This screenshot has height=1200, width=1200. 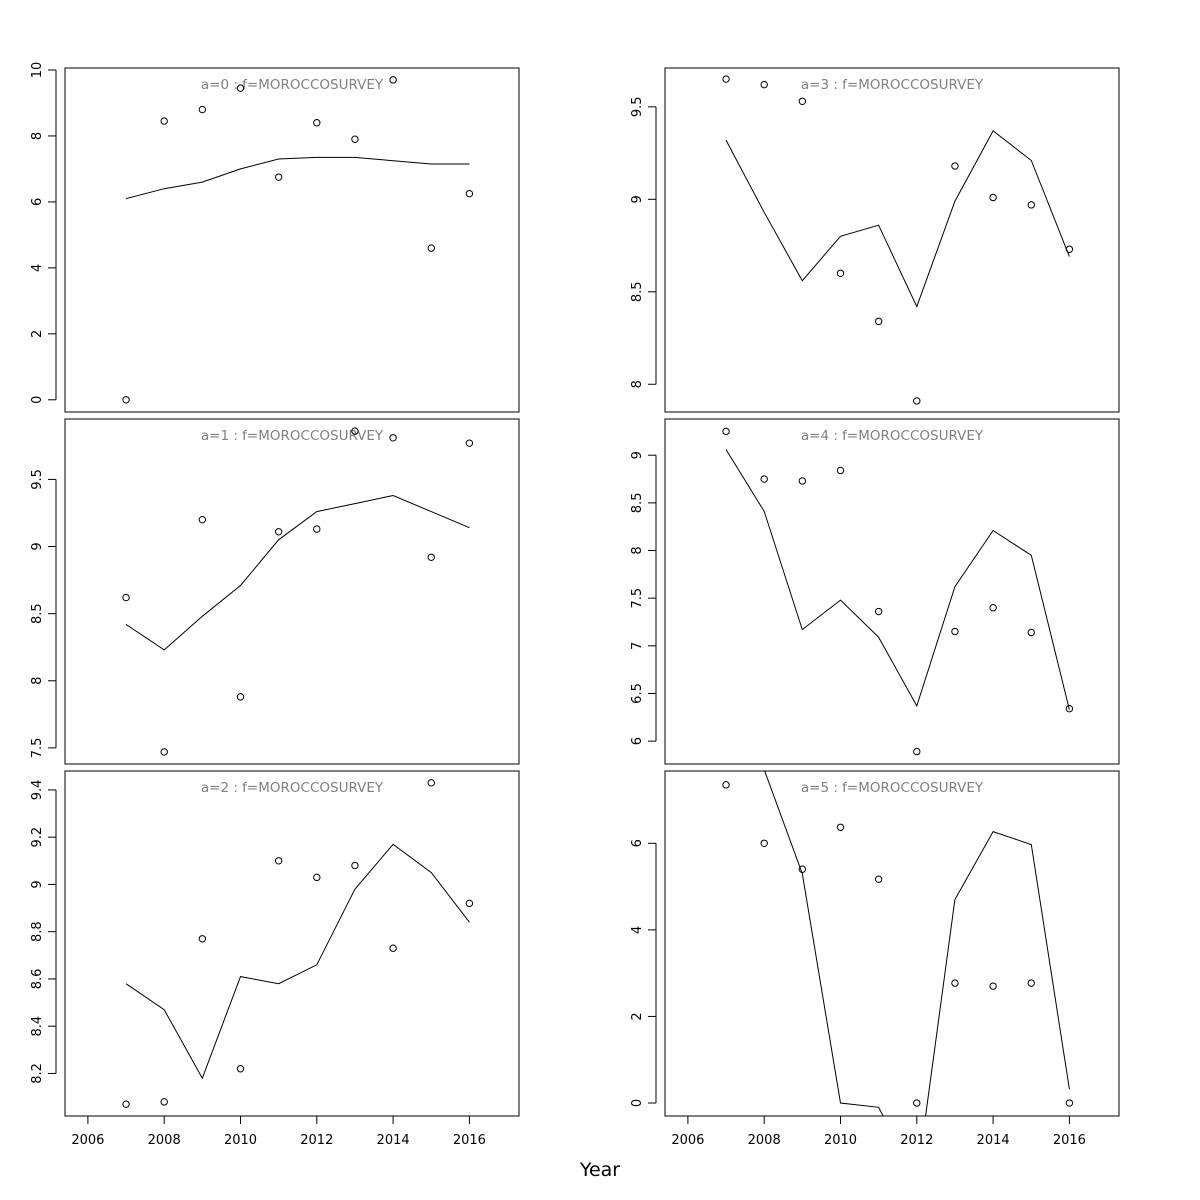 I want to click on y-tick-label: 7, so click(x=637, y=646).